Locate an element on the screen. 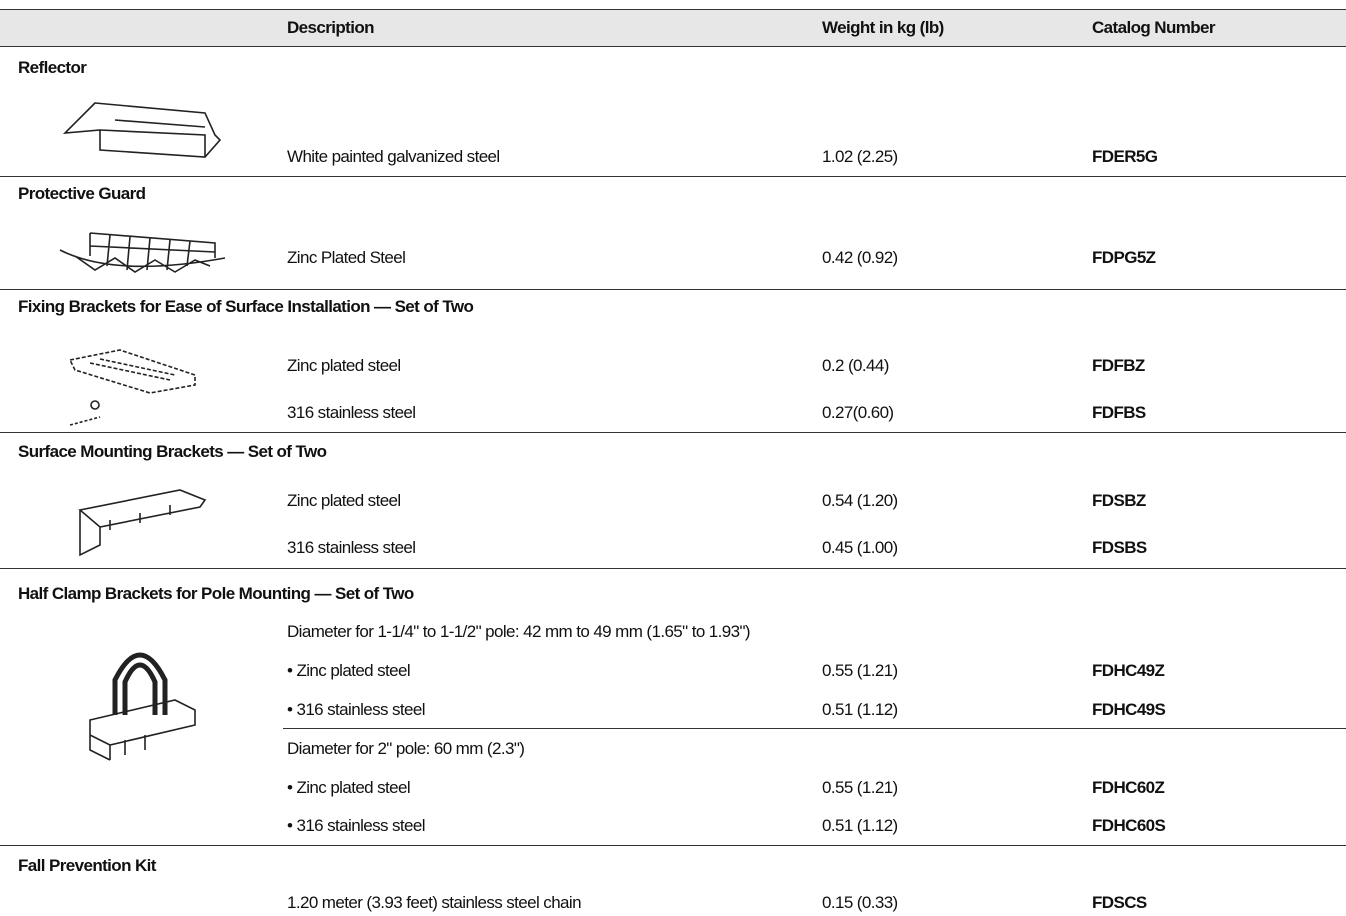  half-clamp-icon is located at coordinates (142, 706).